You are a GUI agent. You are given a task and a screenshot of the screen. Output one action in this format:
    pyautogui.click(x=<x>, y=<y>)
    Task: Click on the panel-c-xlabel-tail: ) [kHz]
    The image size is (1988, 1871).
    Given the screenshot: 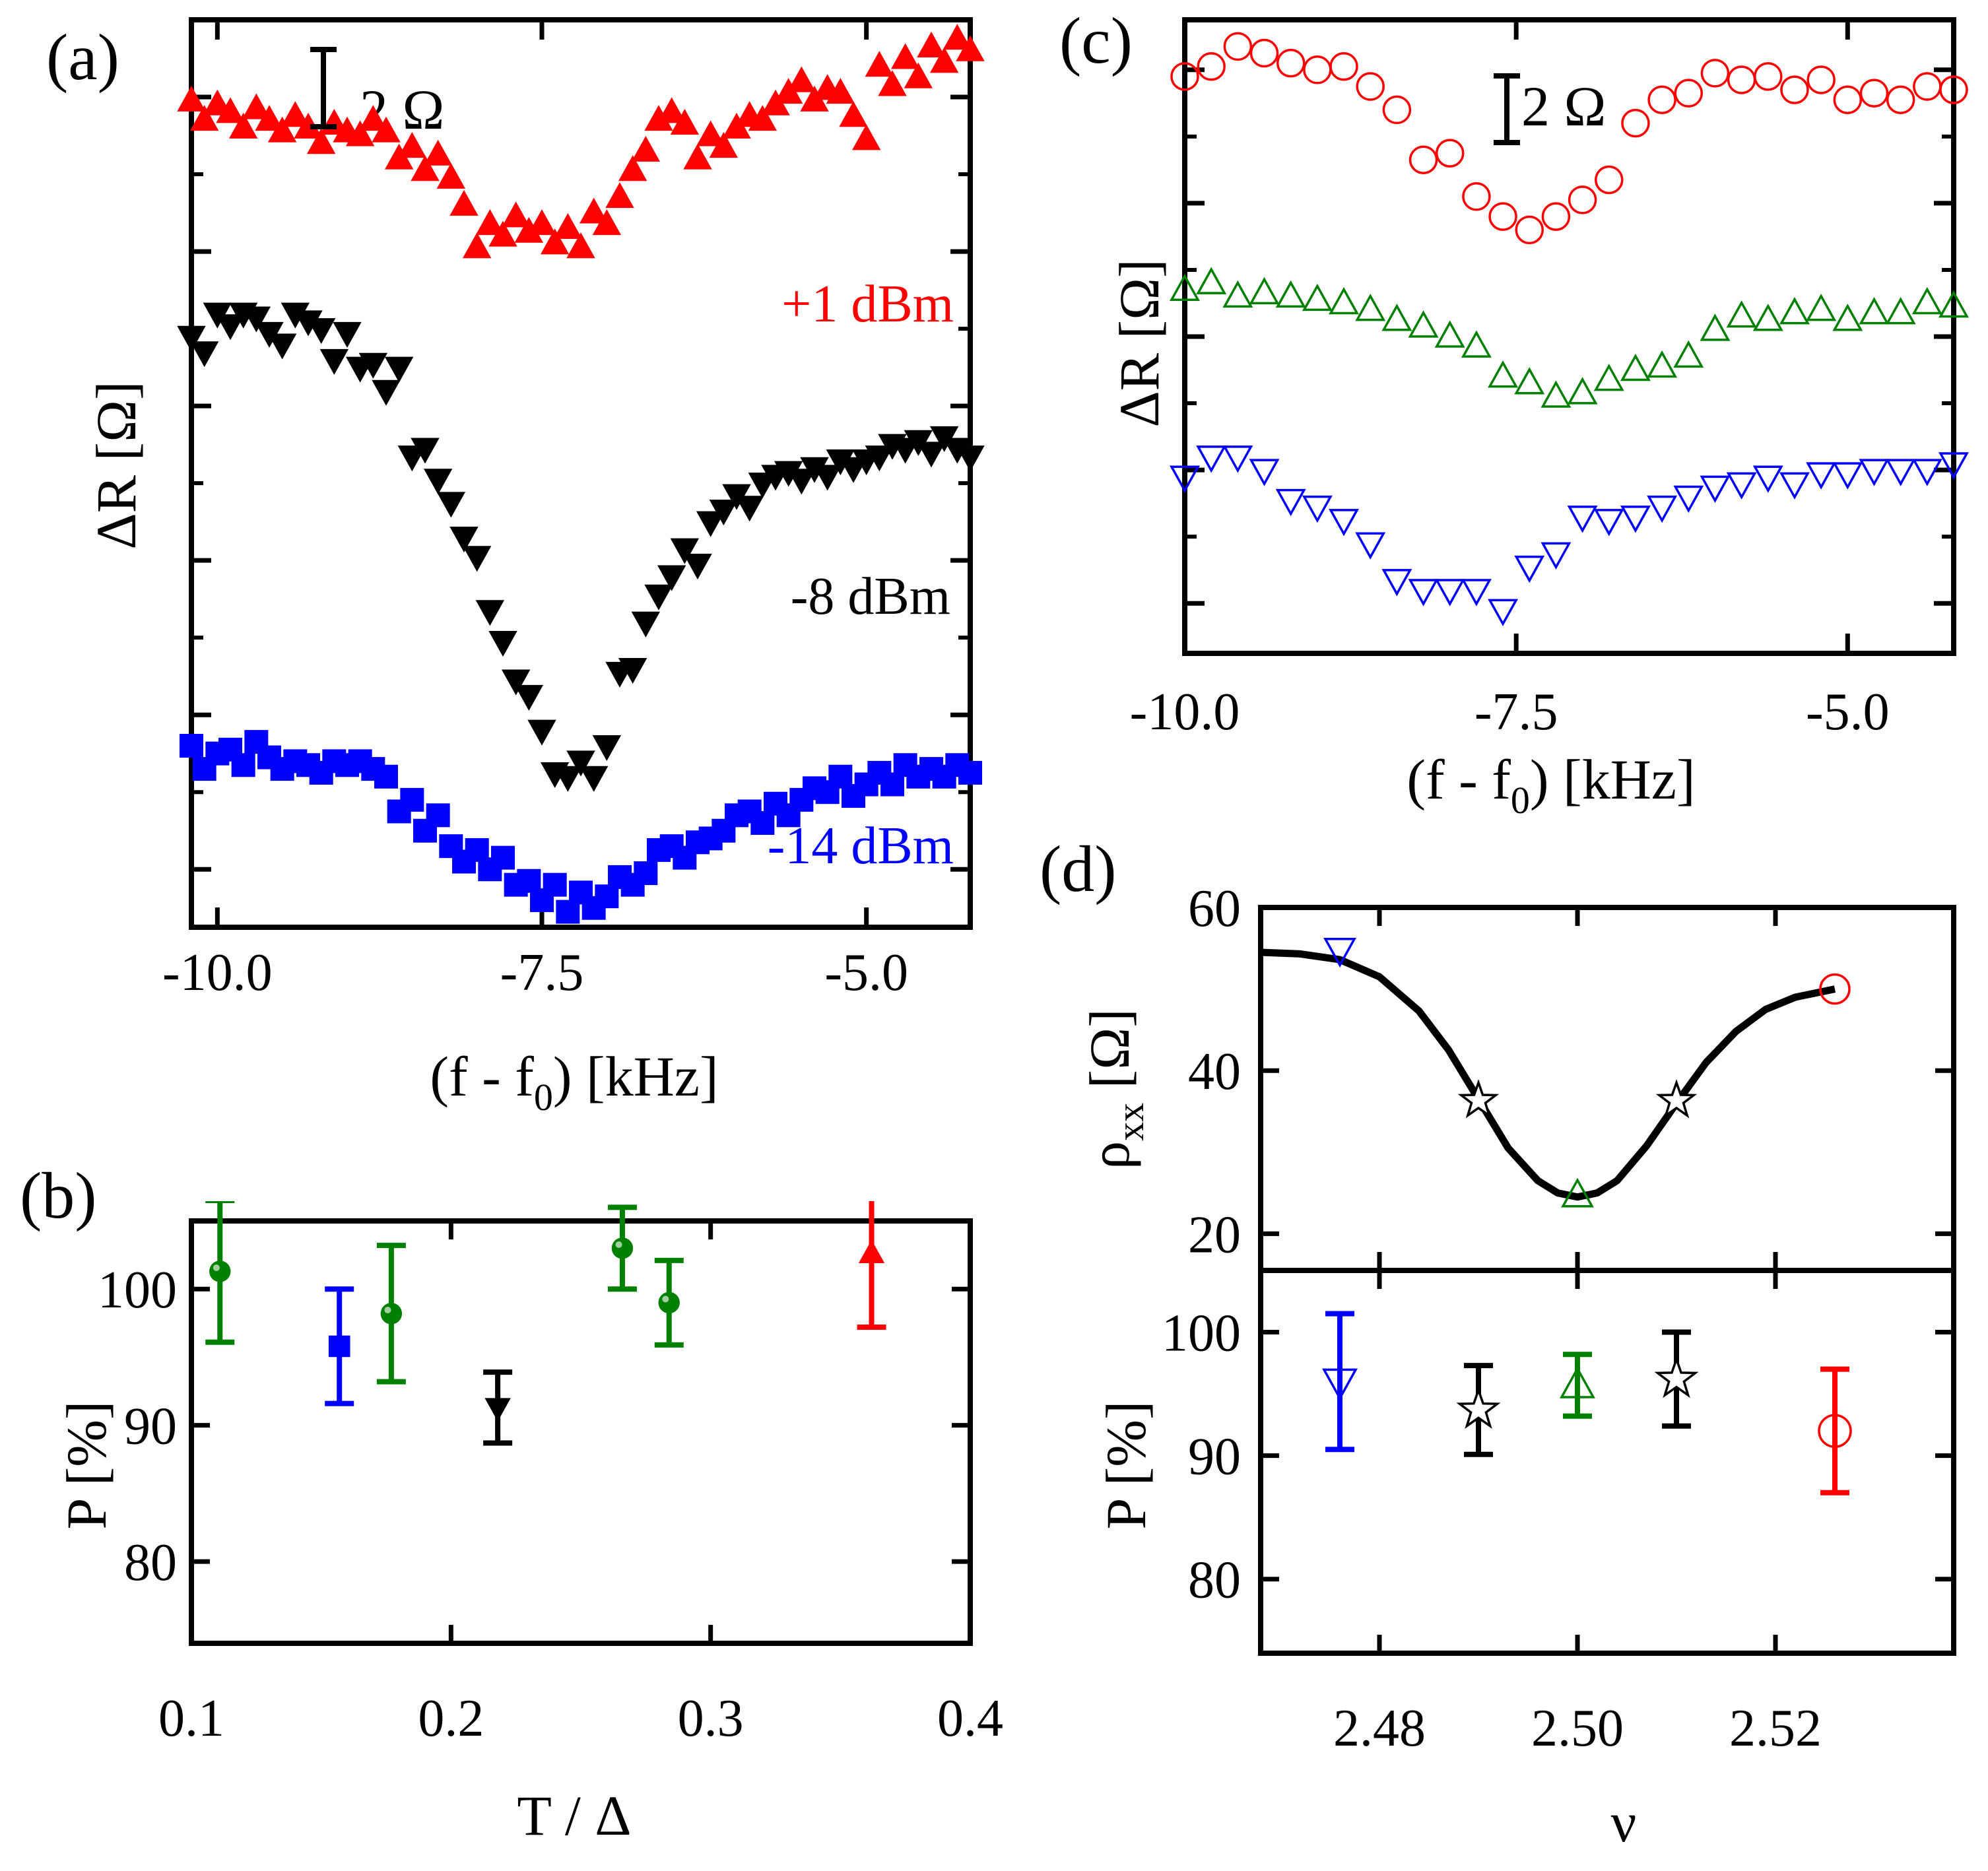 What is the action you would take?
    pyautogui.click(x=1613, y=779)
    